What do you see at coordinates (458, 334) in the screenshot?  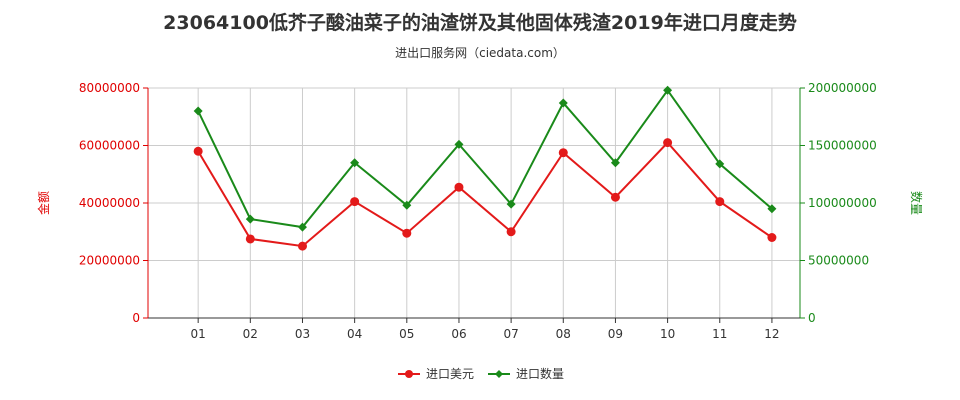 I see `x-tick-label: 06` at bounding box center [458, 334].